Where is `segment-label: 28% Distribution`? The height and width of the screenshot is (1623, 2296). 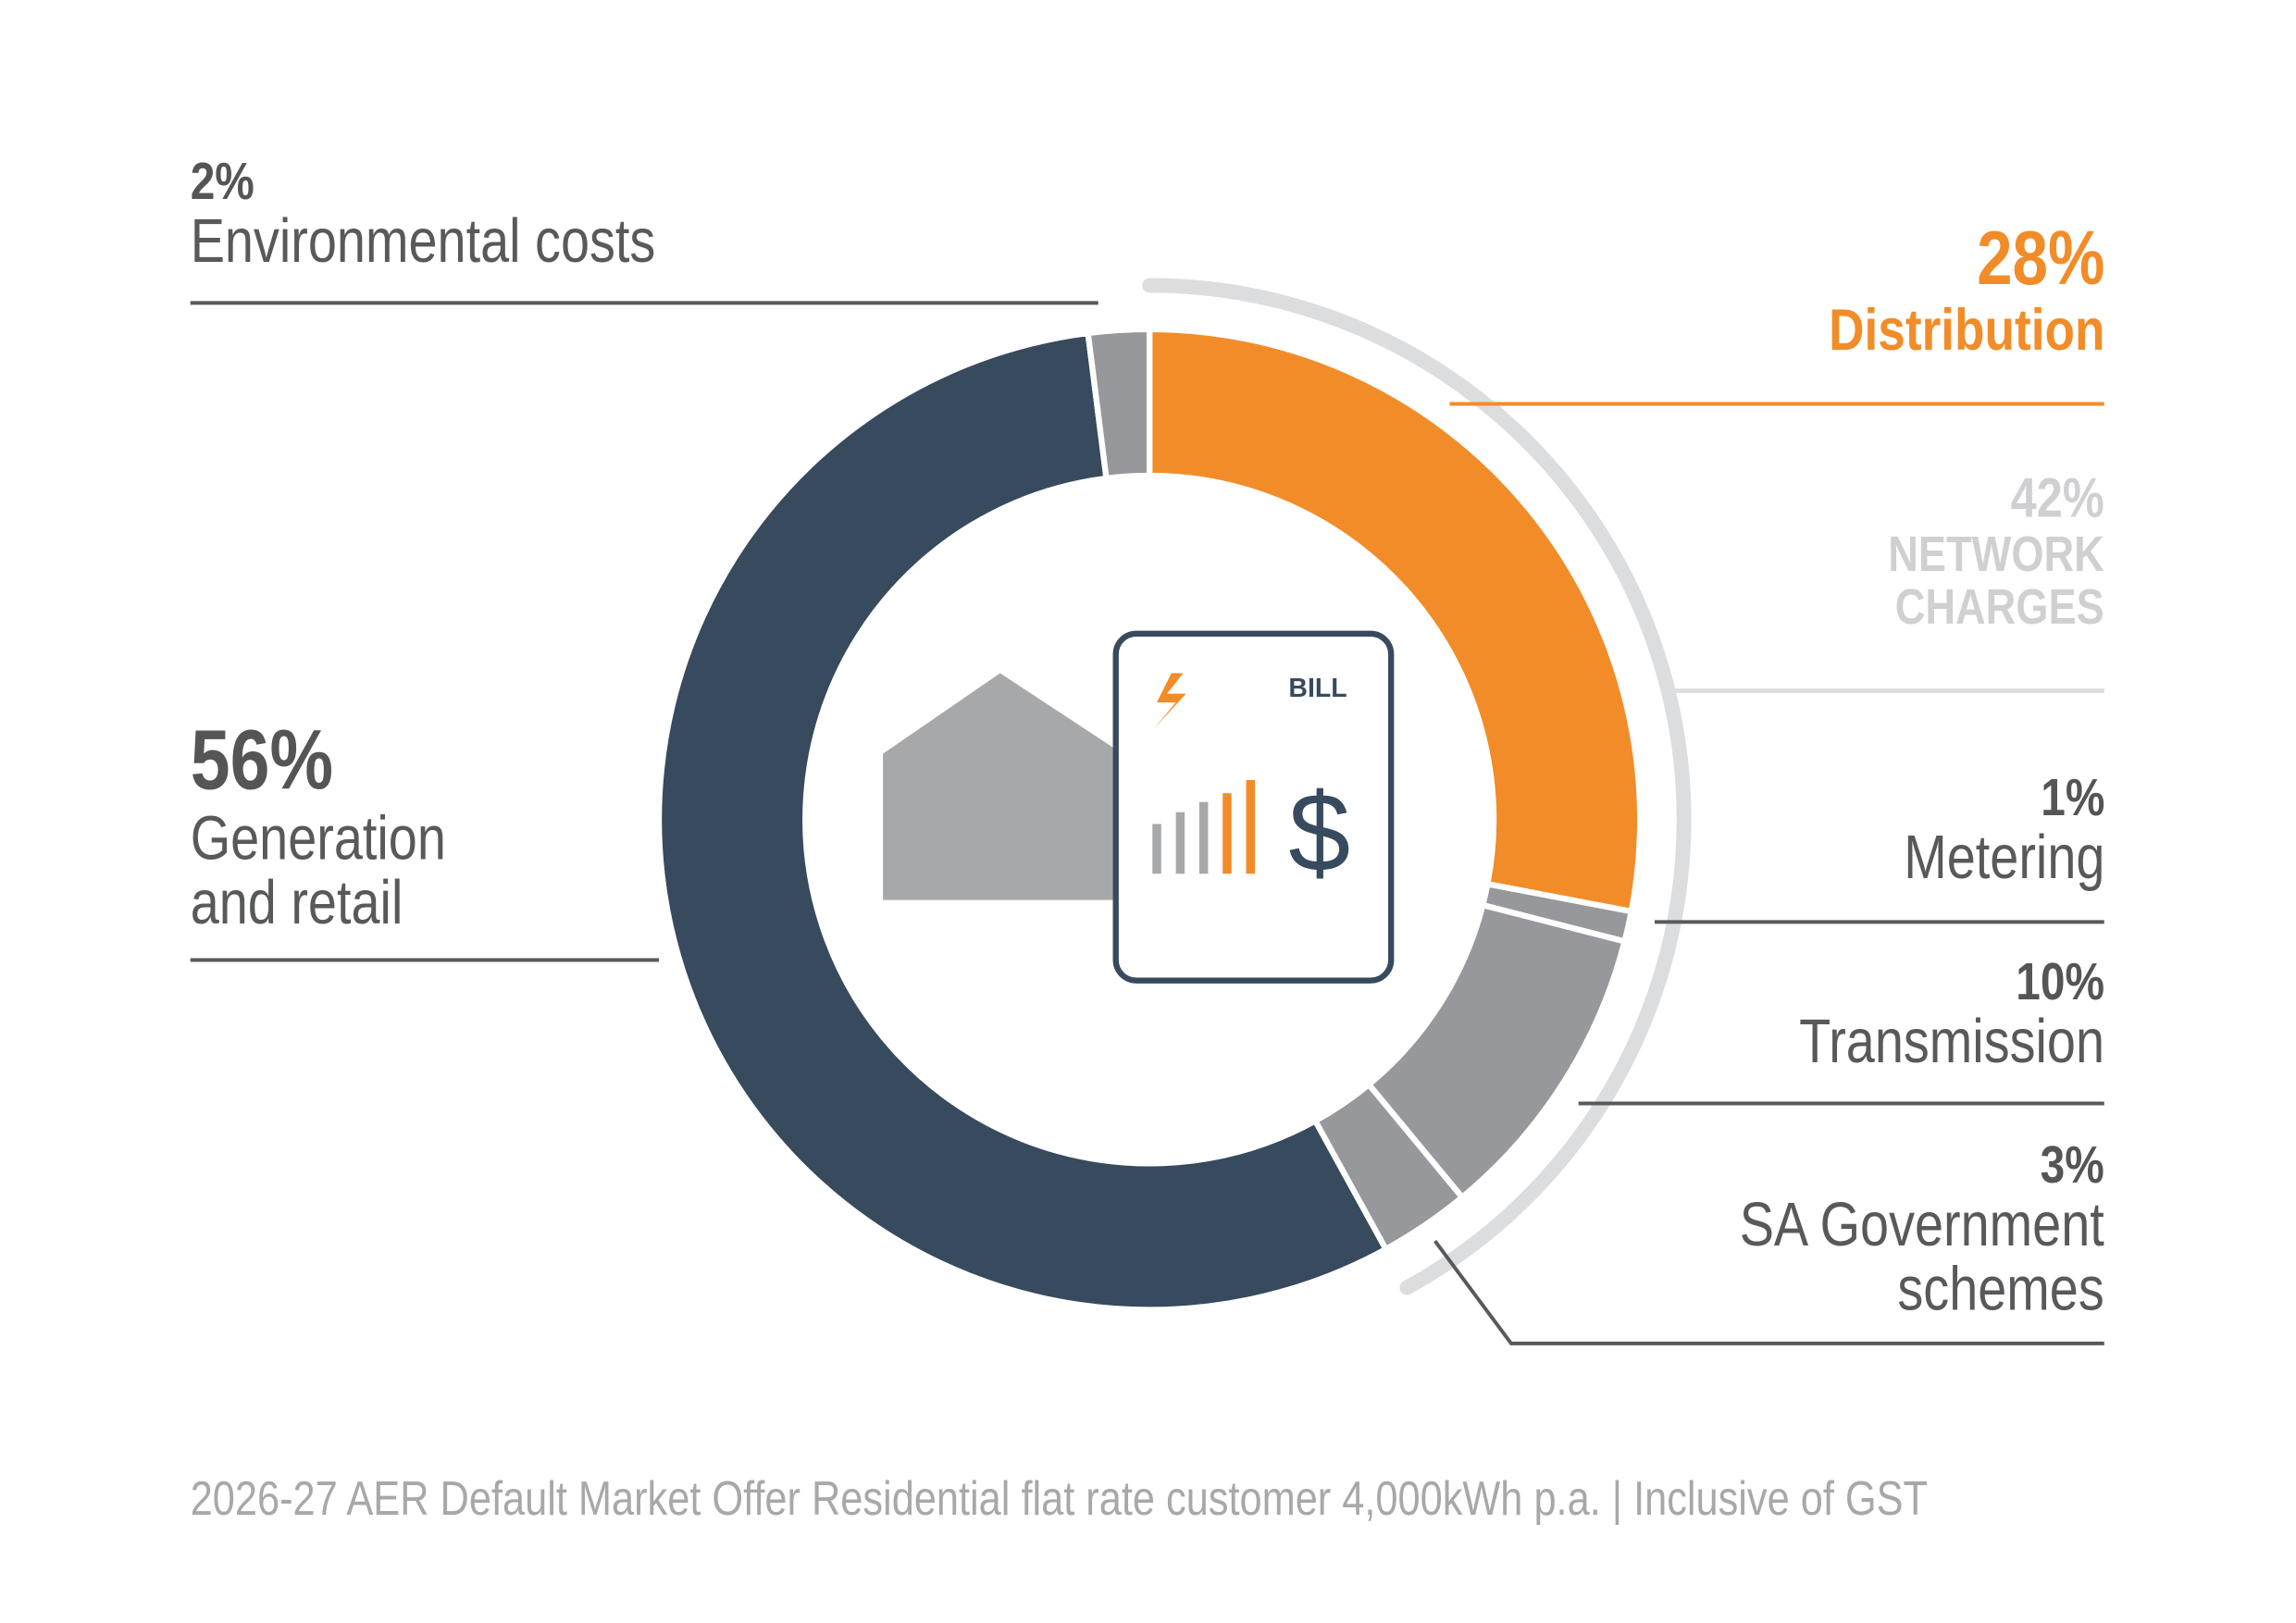 segment-label: 28% Distribution is located at coordinates (1966, 290).